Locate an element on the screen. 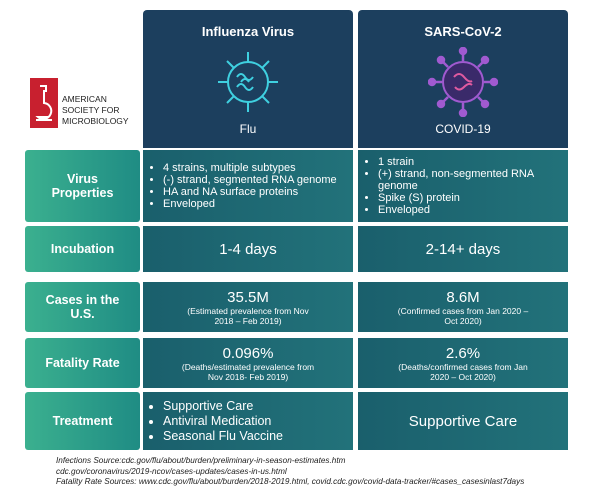  row-label: Cases in the U.S. is located at coordinates (82, 307).